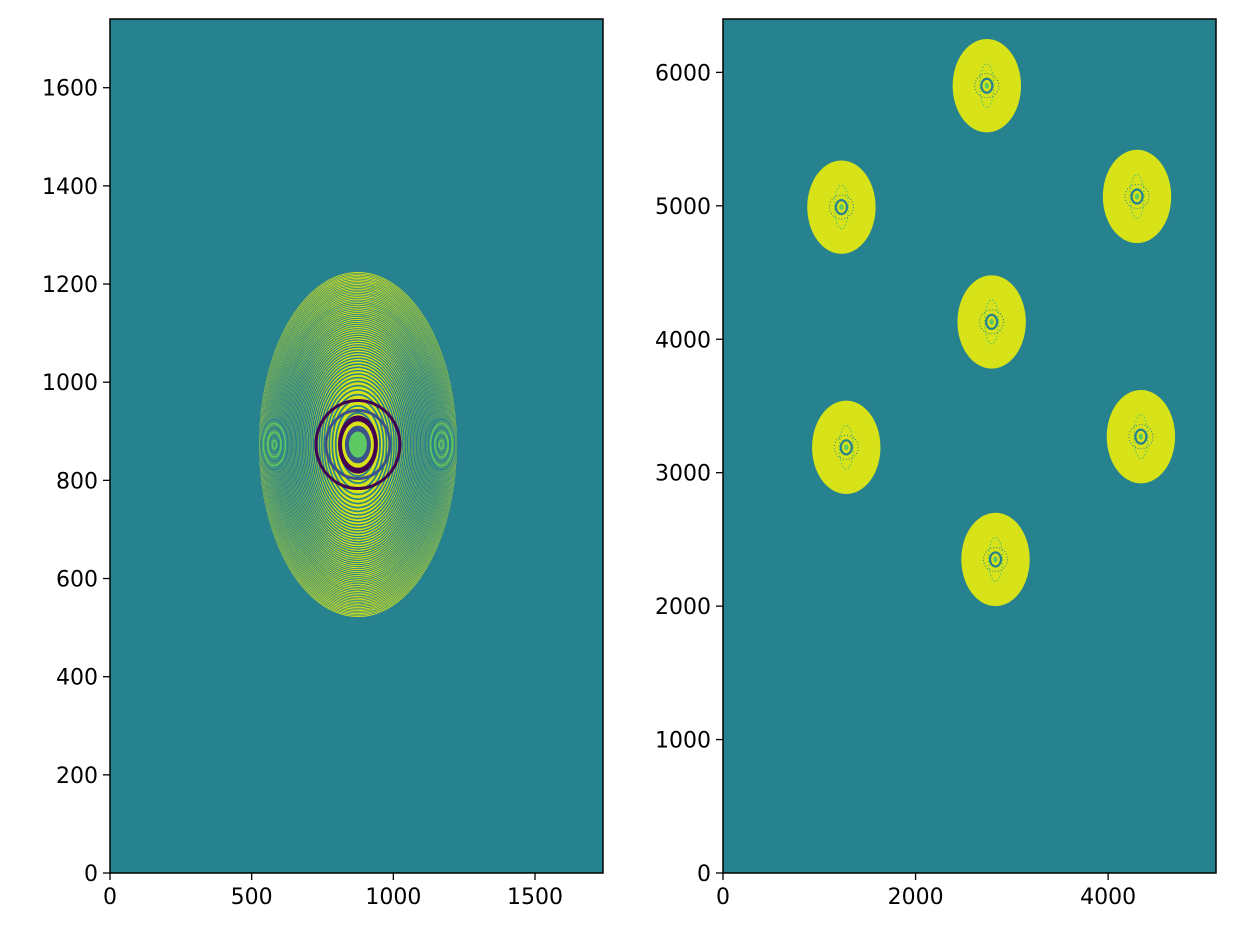 The image size is (1236, 940). What do you see at coordinates (683, 207) in the screenshot?
I see `right-y-tick-label: 5000` at bounding box center [683, 207].